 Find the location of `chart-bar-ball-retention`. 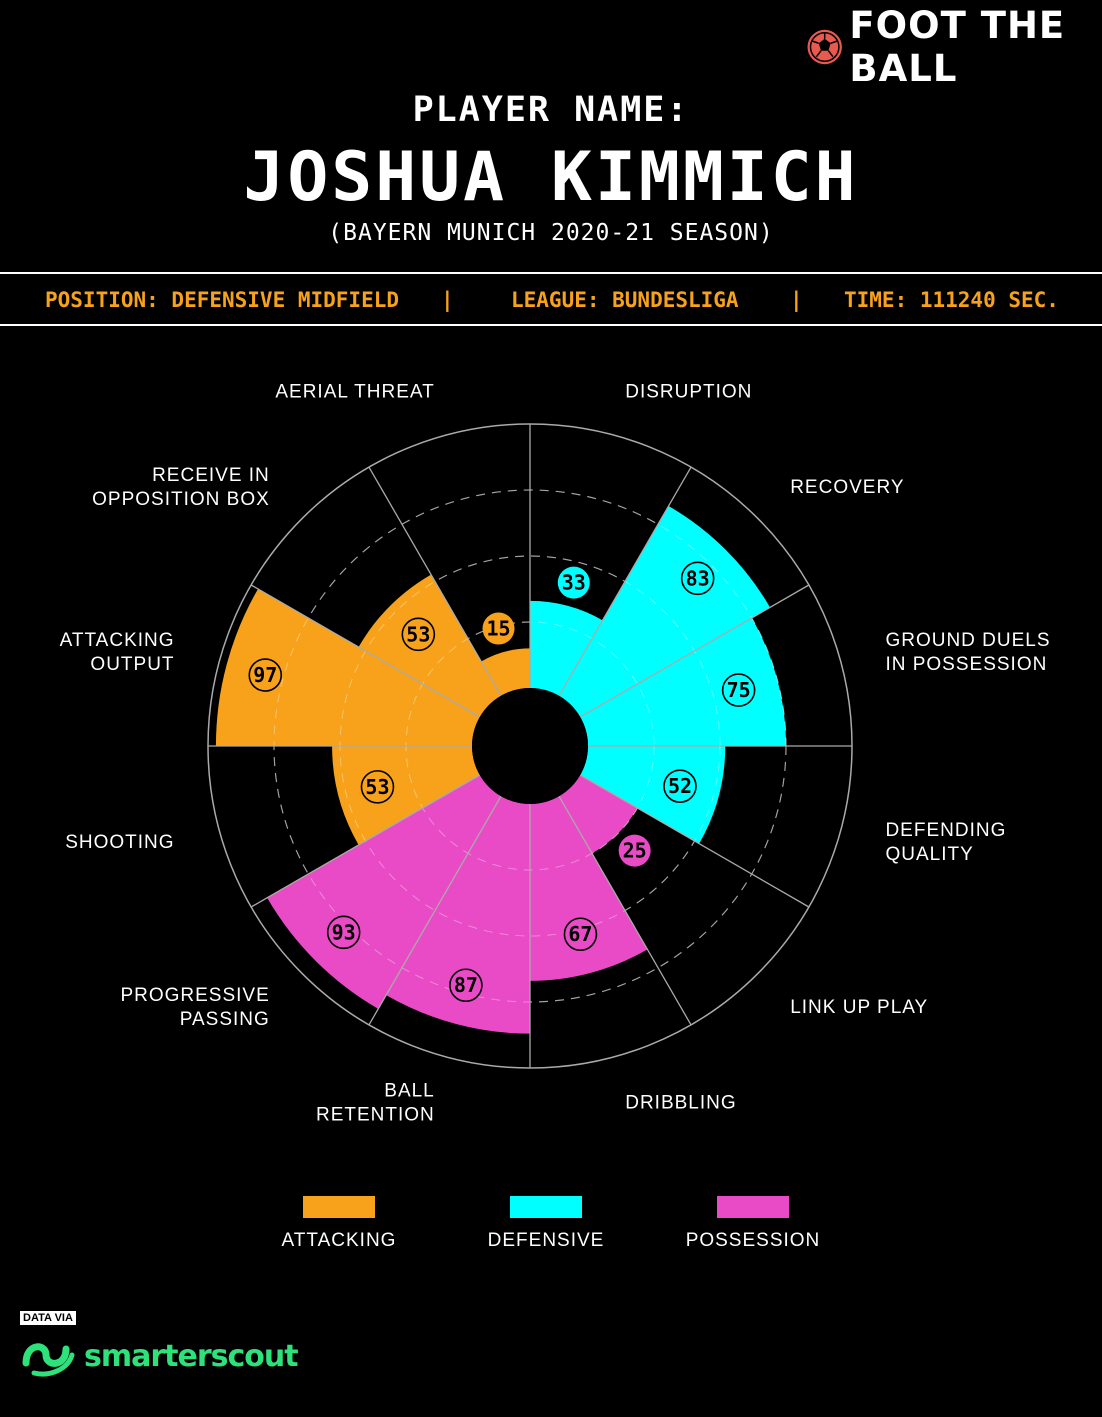

chart-bar-ball-retention is located at coordinates (458, 915).